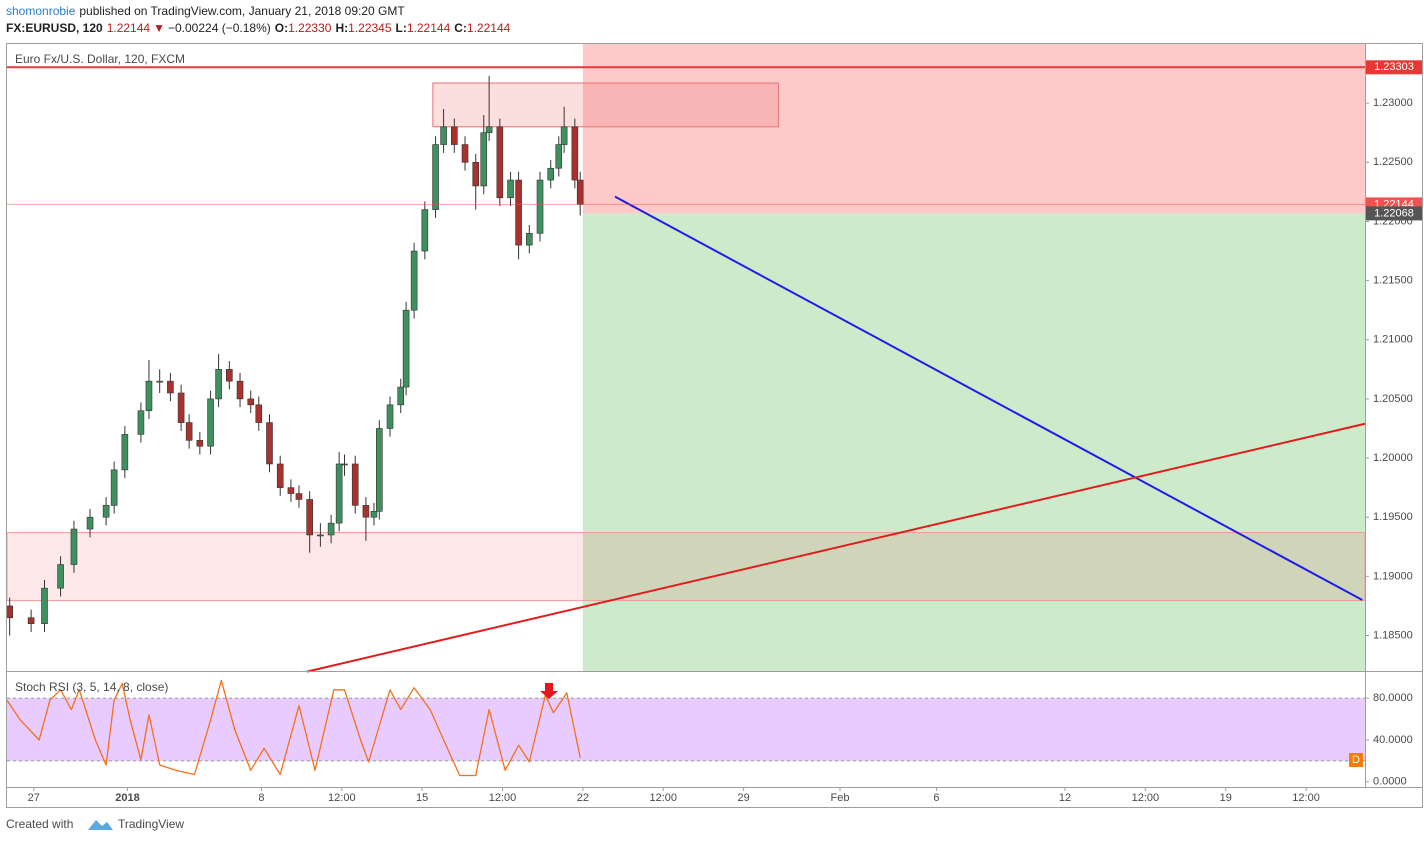  Describe the element at coordinates (1356, 760) in the screenshot. I see `badge-box` at that location.